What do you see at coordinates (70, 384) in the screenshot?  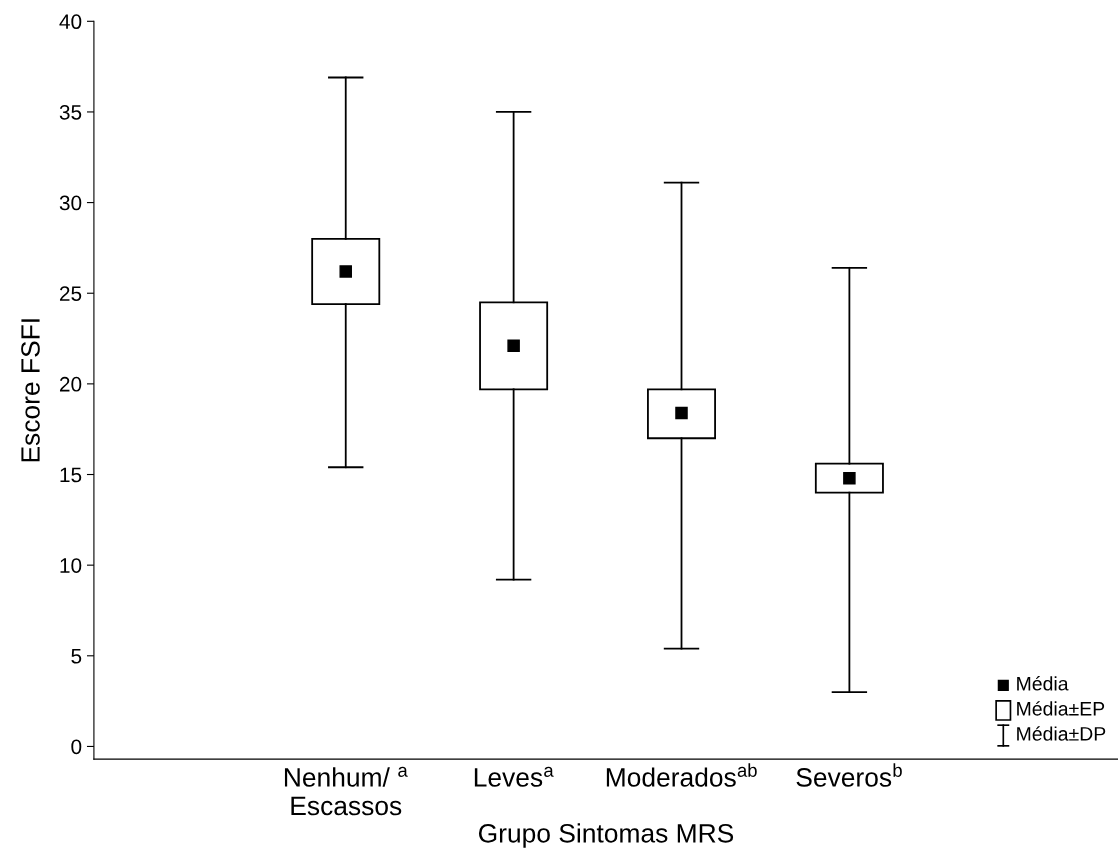 I see `y-tick-label: 20` at bounding box center [70, 384].